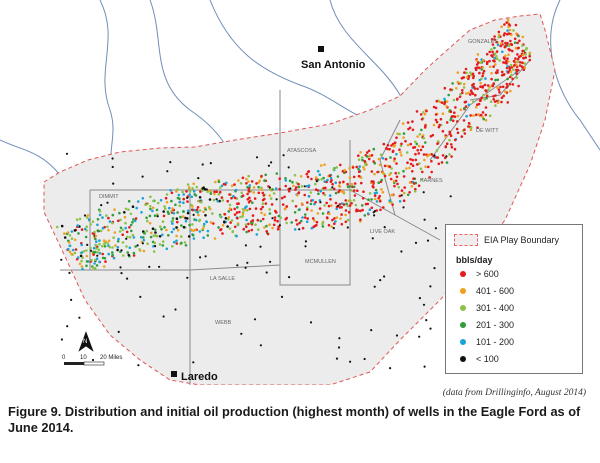  What do you see at coordinates (390, 167) in the screenshot?
I see `county-line` at bounding box center [390, 167].